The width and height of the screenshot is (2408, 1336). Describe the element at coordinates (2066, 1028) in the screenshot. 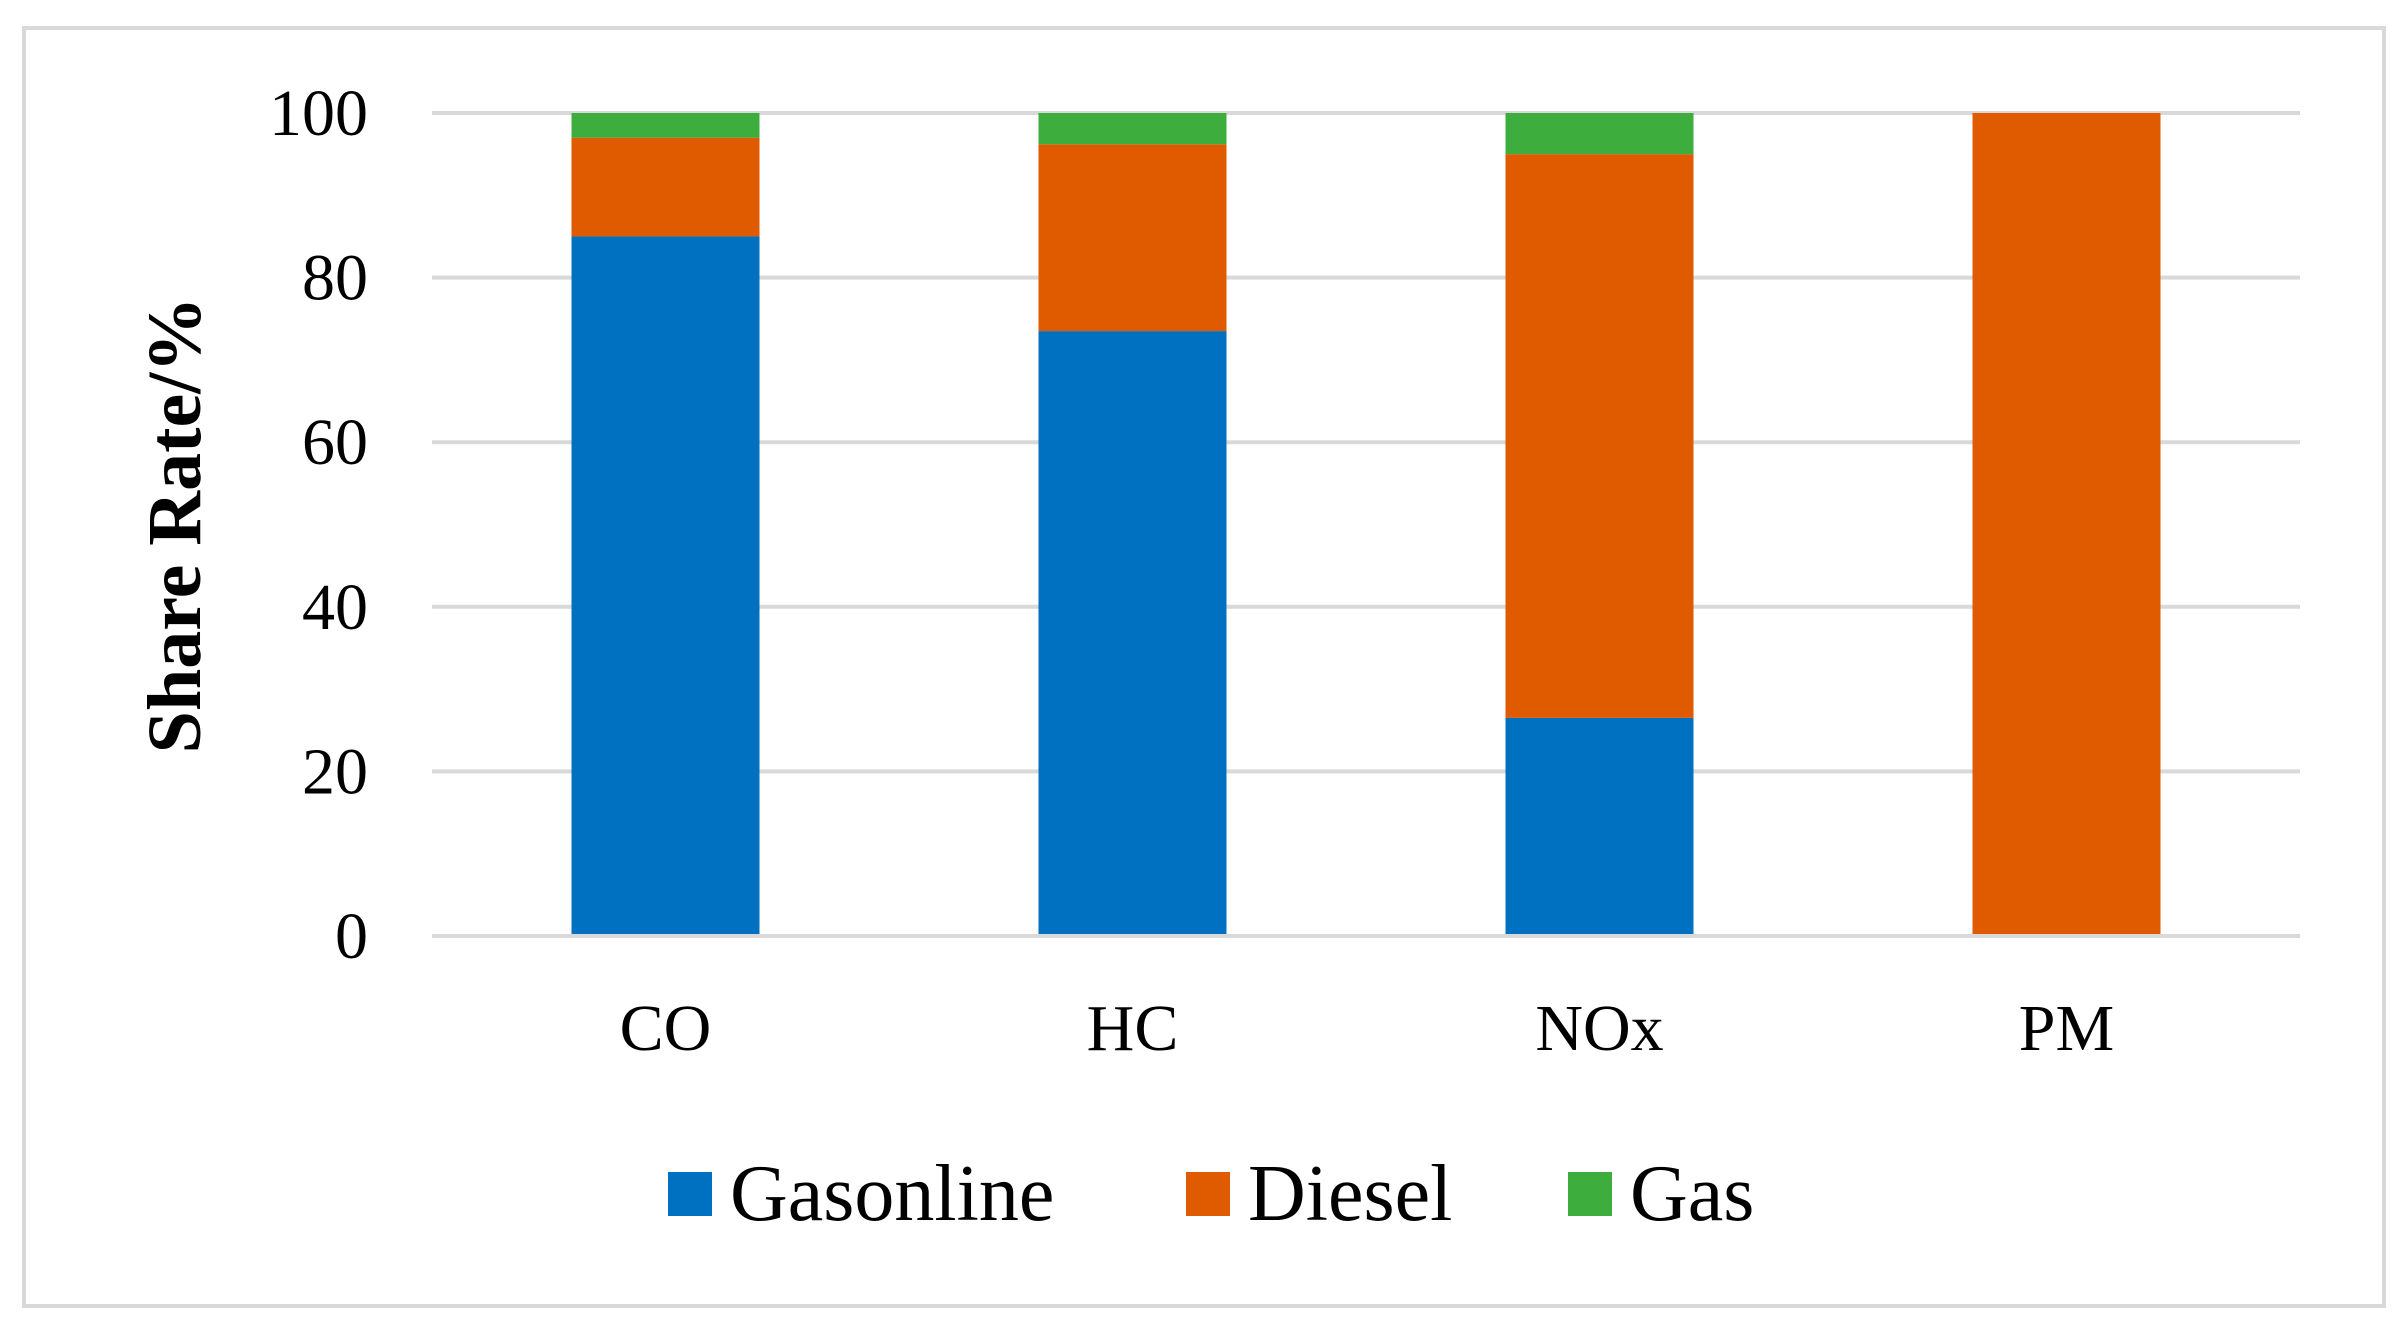

I see `x-tick-label: PM` at that location.